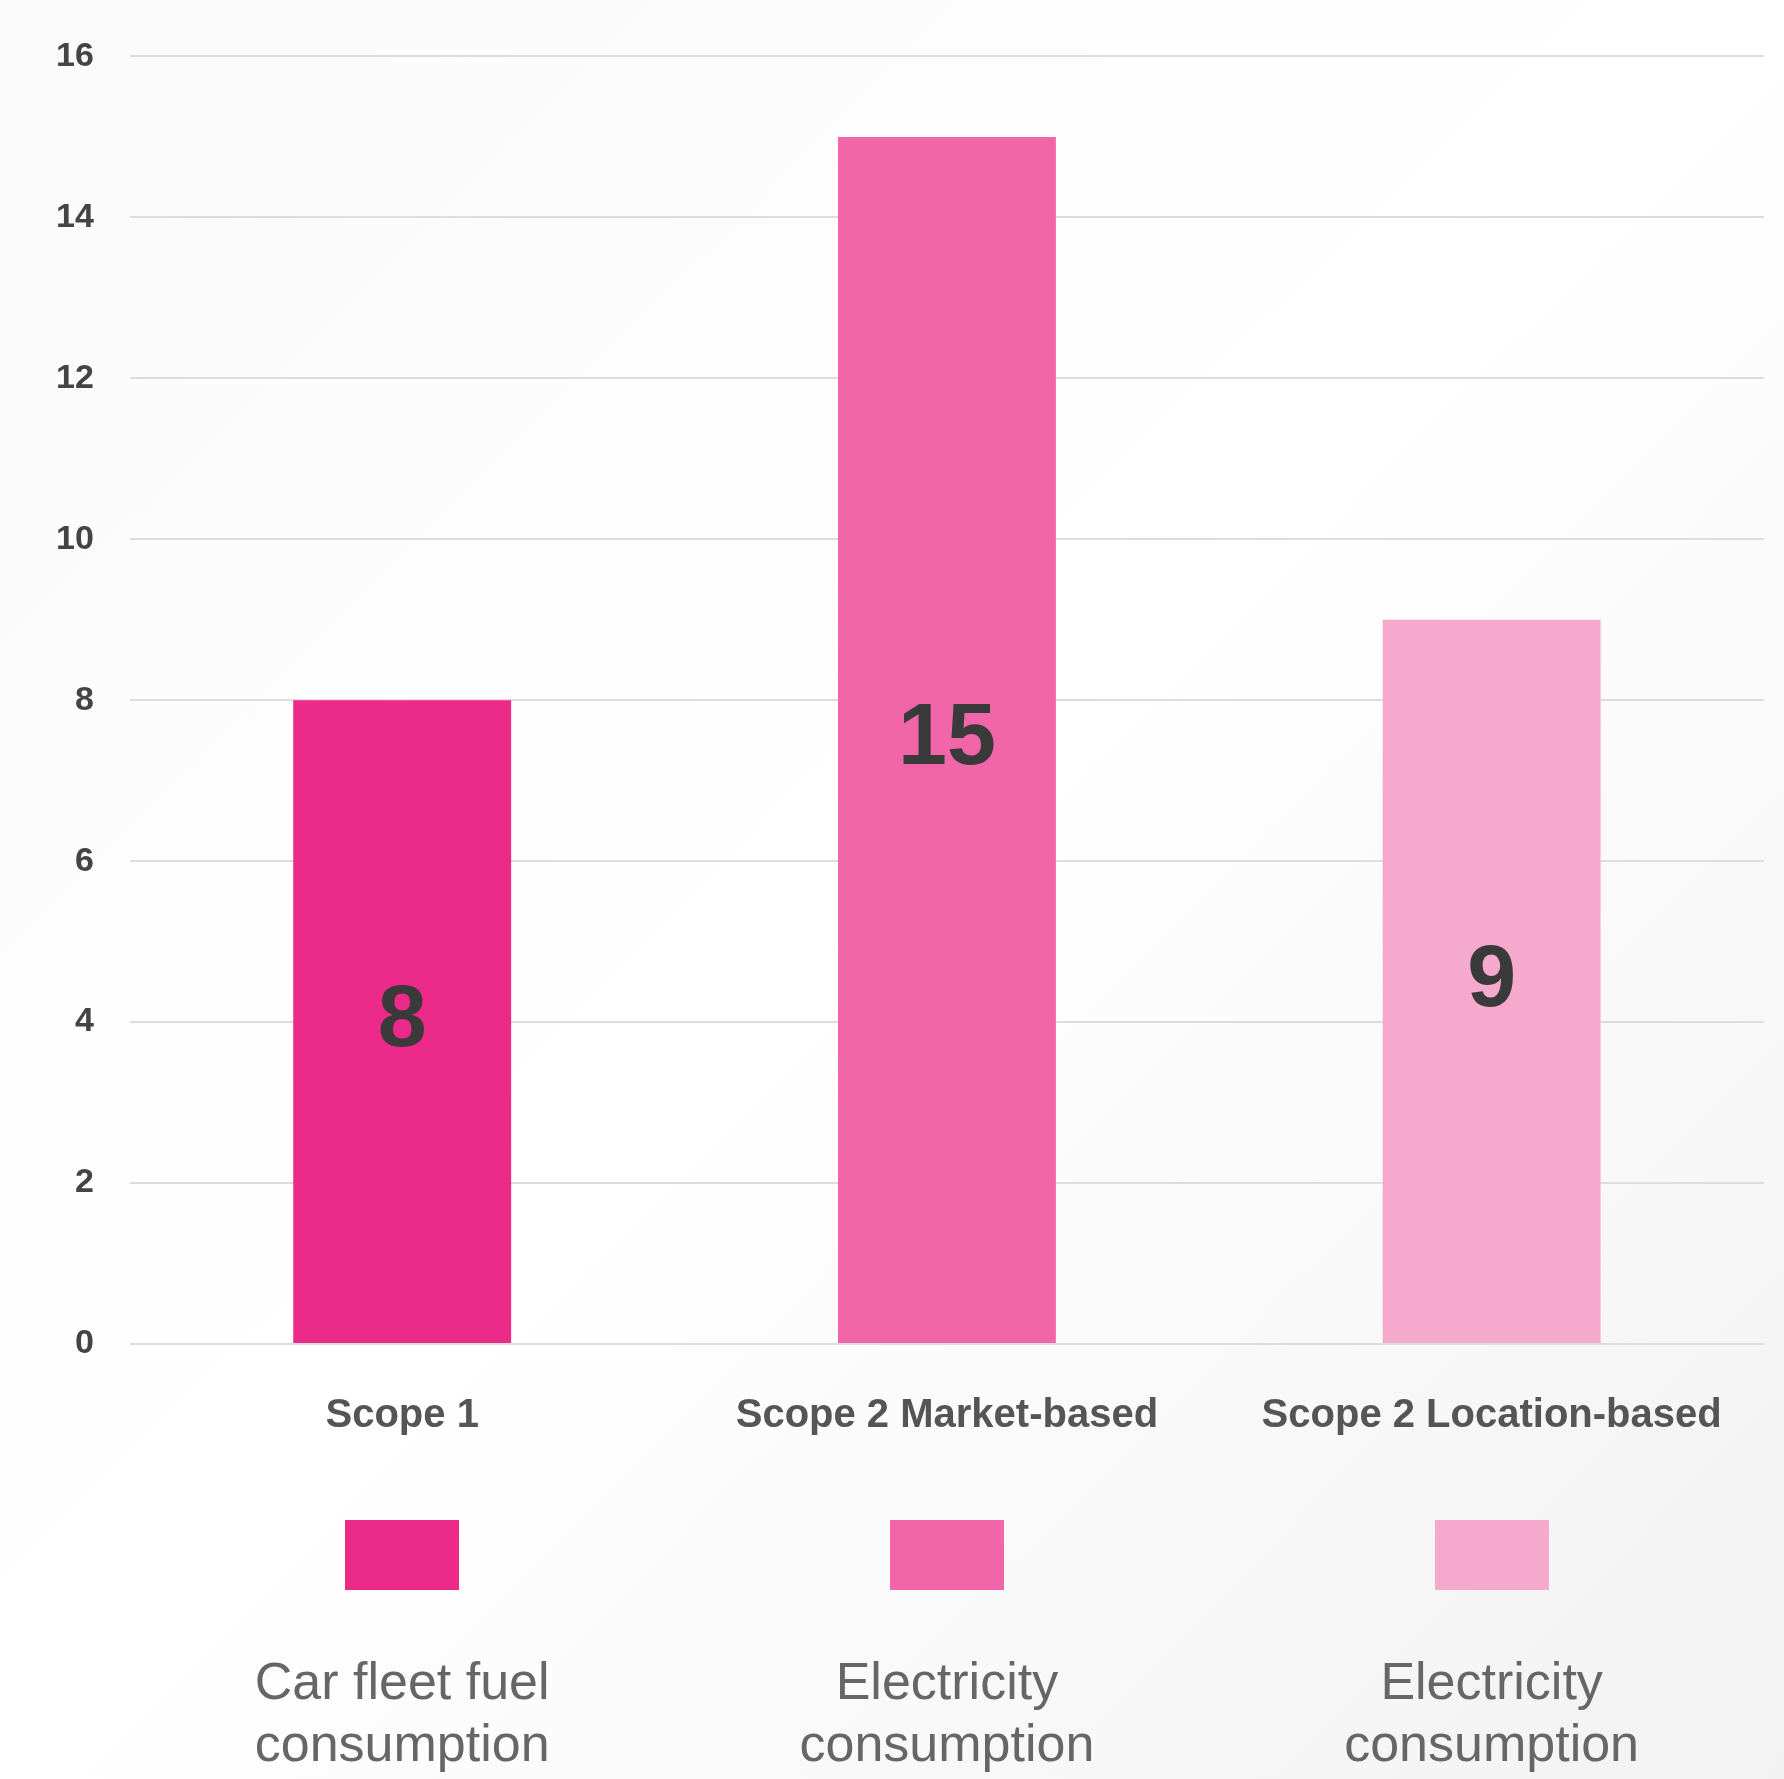 The image size is (1784, 1779). What do you see at coordinates (74, 375) in the screenshot?
I see `y-tick-label: 12` at bounding box center [74, 375].